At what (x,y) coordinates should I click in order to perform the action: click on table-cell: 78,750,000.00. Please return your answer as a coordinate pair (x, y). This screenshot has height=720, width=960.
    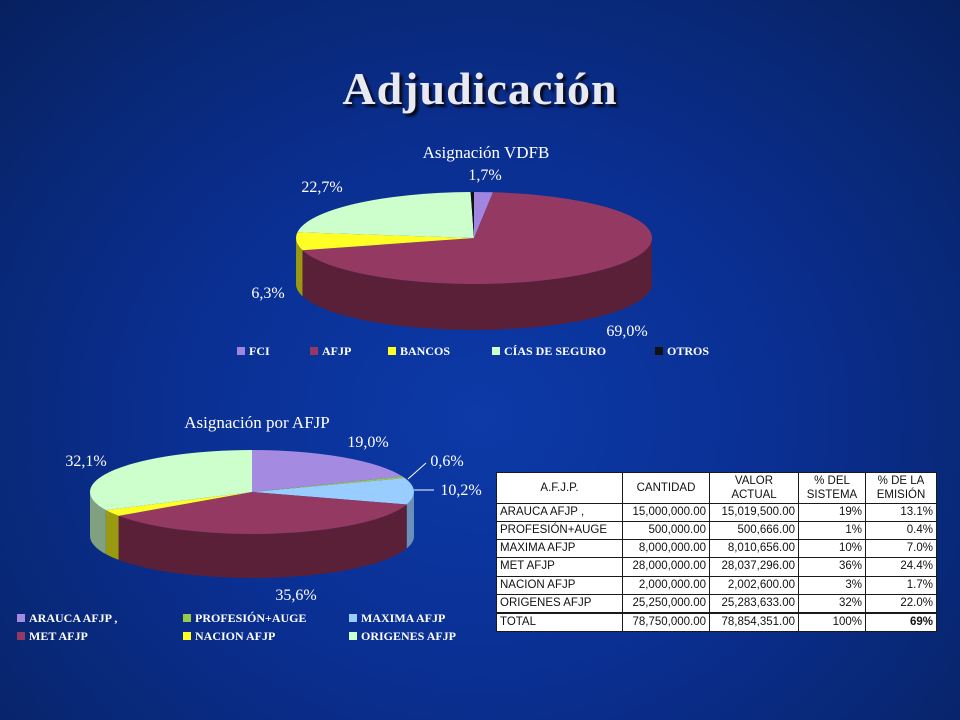
    Looking at the image, I should click on (666, 622).